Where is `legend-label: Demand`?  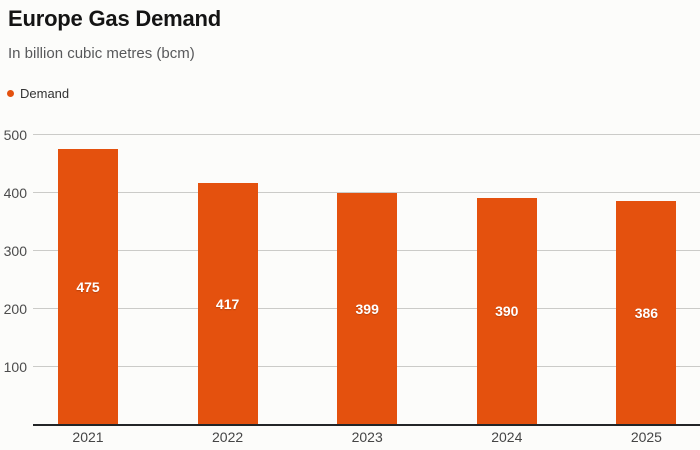
legend-label: Demand is located at coordinates (45, 93).